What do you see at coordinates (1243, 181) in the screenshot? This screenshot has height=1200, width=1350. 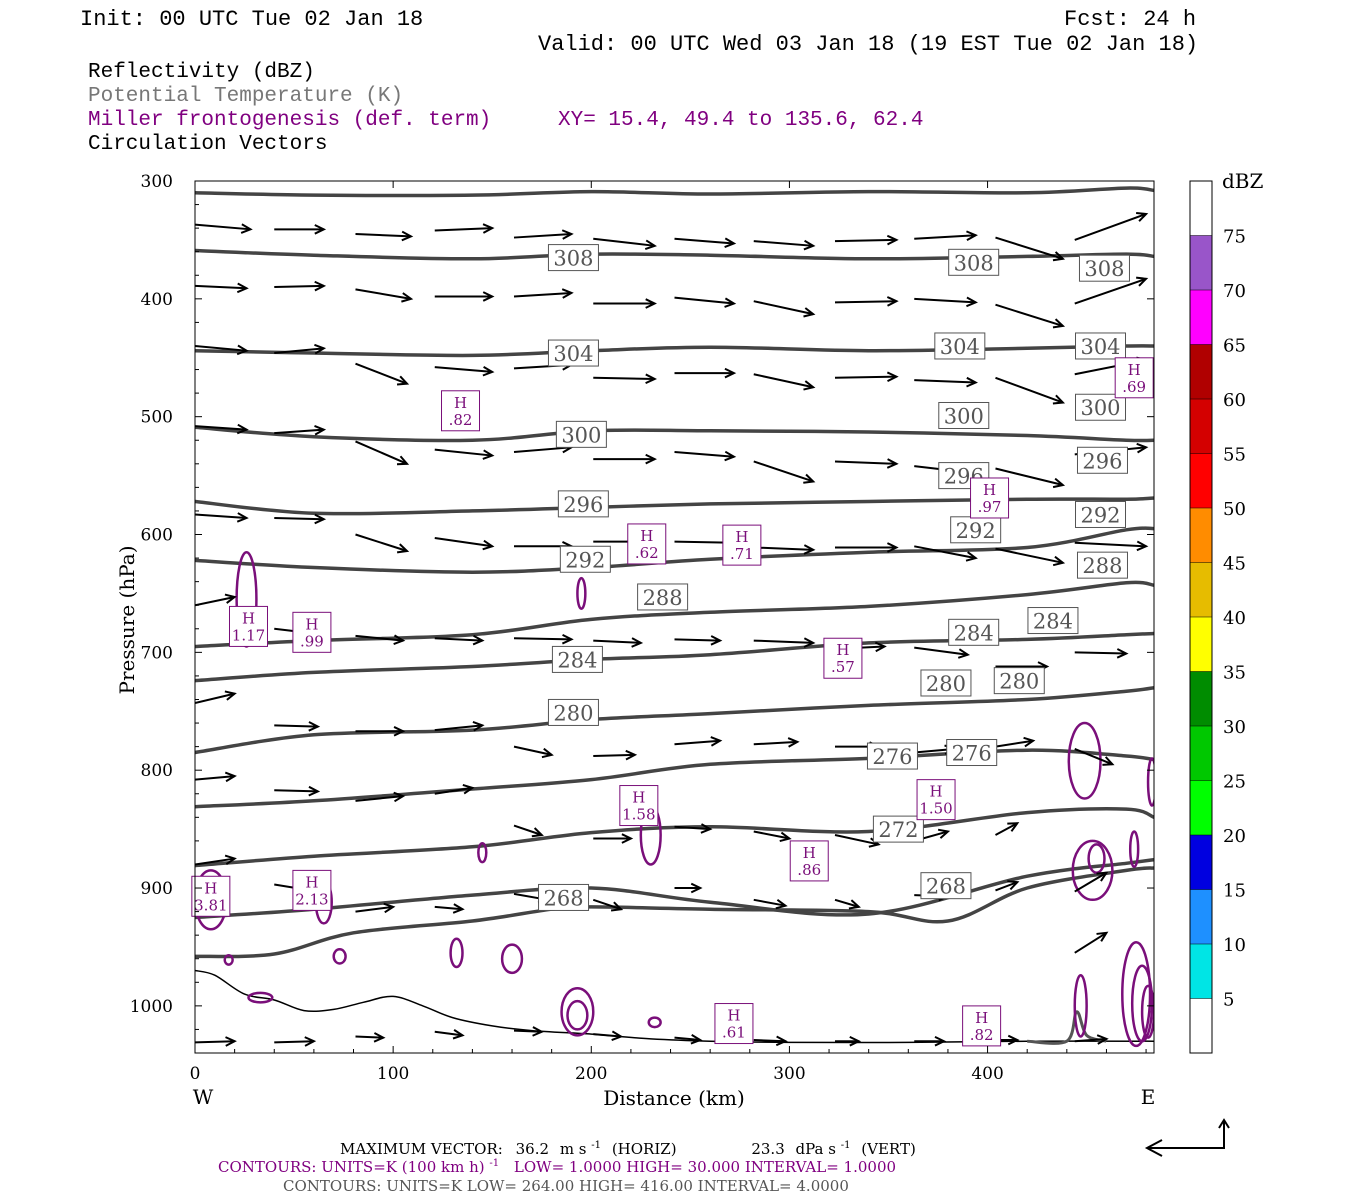 I see `colorbar-title: dBZ` at bounding box center [1243, 181].